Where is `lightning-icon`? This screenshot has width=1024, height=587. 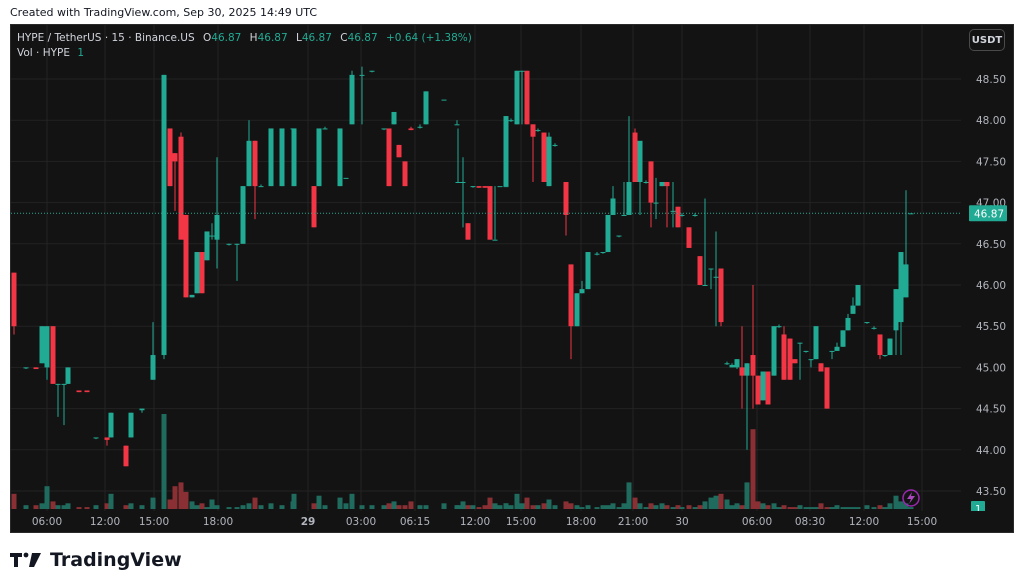
lightning-icon is located at coordinates (911, 498).